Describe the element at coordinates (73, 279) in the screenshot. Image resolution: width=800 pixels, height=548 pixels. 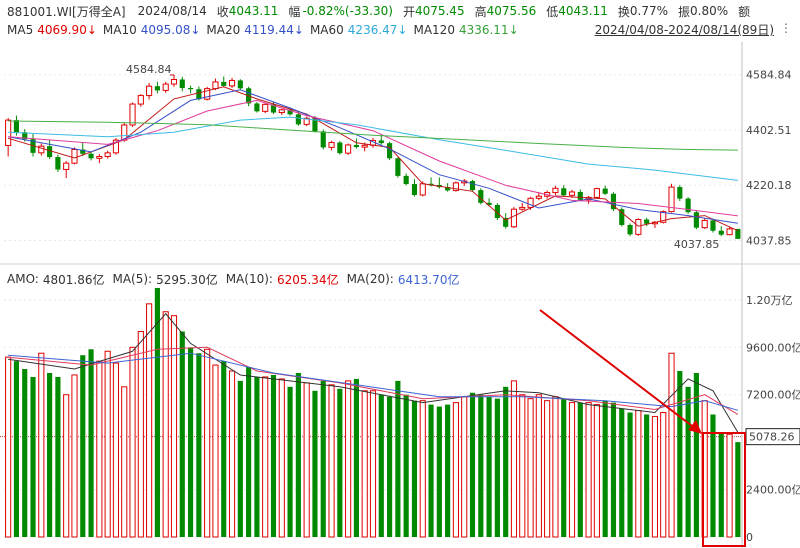
I see `amo-value: 4801.86亿` at that location.